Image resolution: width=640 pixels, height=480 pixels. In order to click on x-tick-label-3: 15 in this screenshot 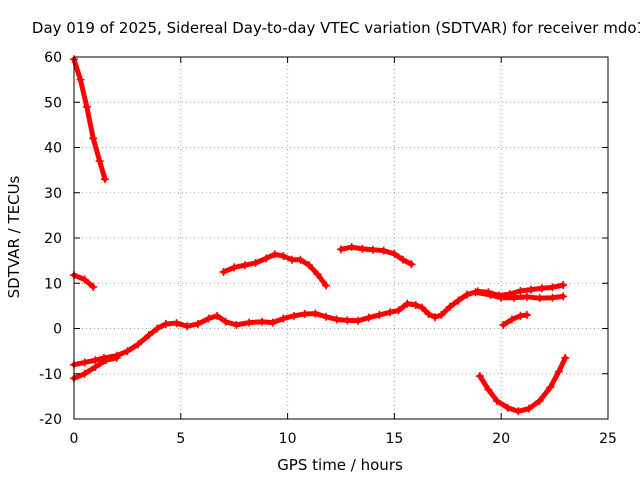, I will do `click(394, 439)`.